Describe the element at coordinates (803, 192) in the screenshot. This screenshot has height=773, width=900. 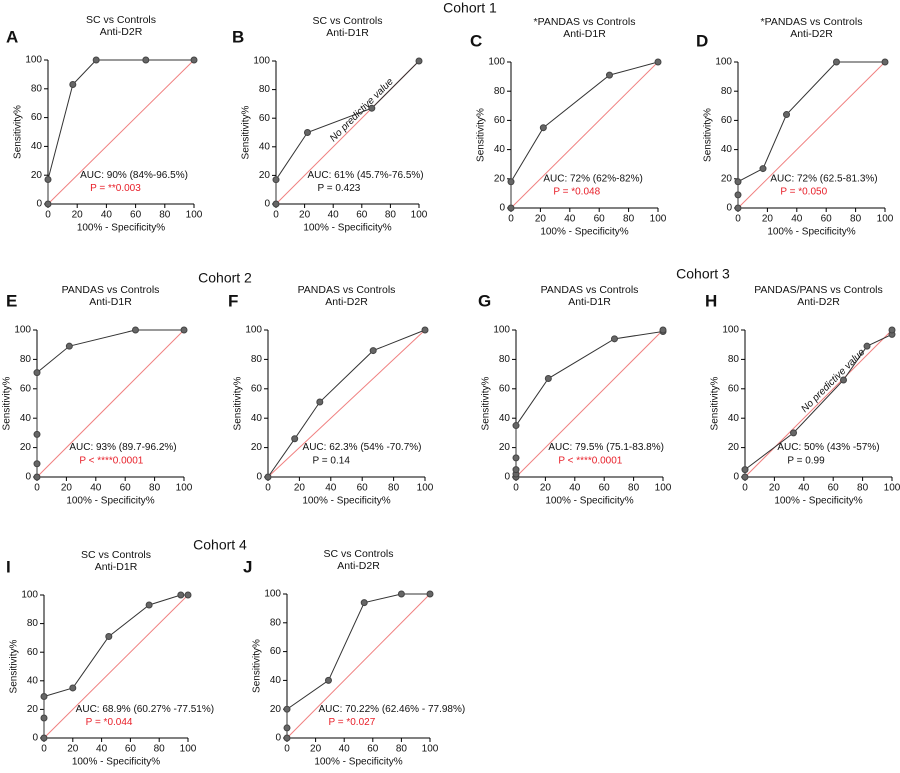
I see `p-value: P = *0.050` at that location.